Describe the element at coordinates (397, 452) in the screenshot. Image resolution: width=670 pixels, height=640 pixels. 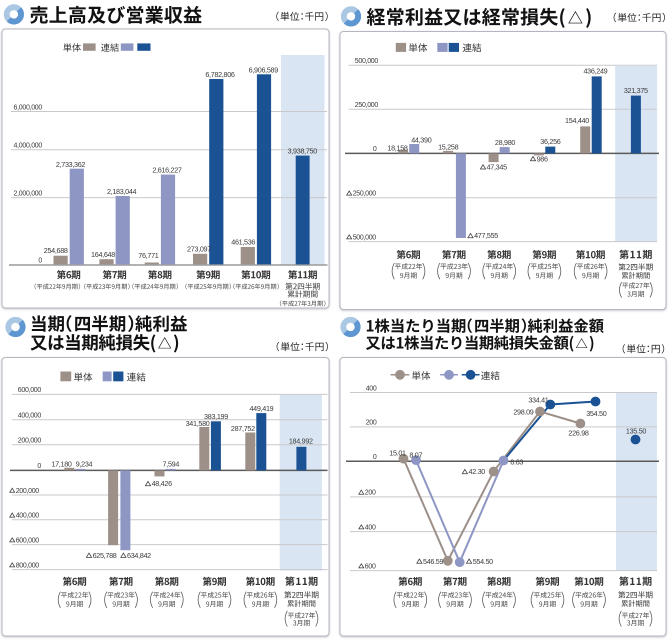
I see `svg-text: 15.01` at that location.